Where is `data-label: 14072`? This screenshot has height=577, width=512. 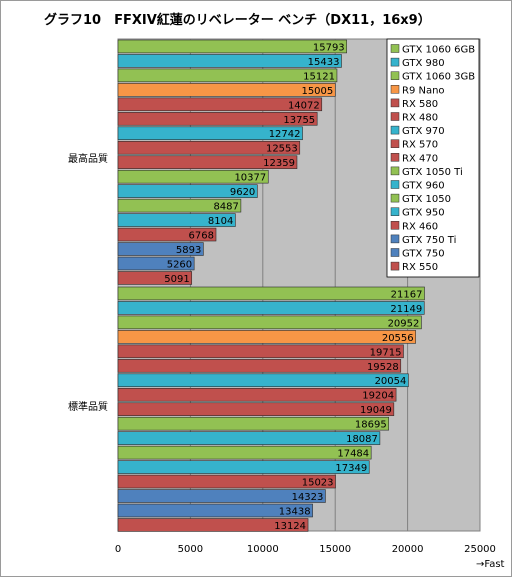 data-label: 14072 is located at coordinates (304, 105).